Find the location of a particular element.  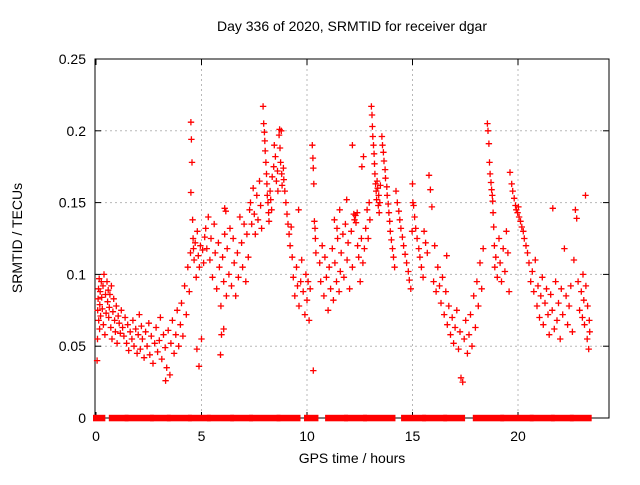

y-tick-label: 0.25 is located at coordinates (72, 59).